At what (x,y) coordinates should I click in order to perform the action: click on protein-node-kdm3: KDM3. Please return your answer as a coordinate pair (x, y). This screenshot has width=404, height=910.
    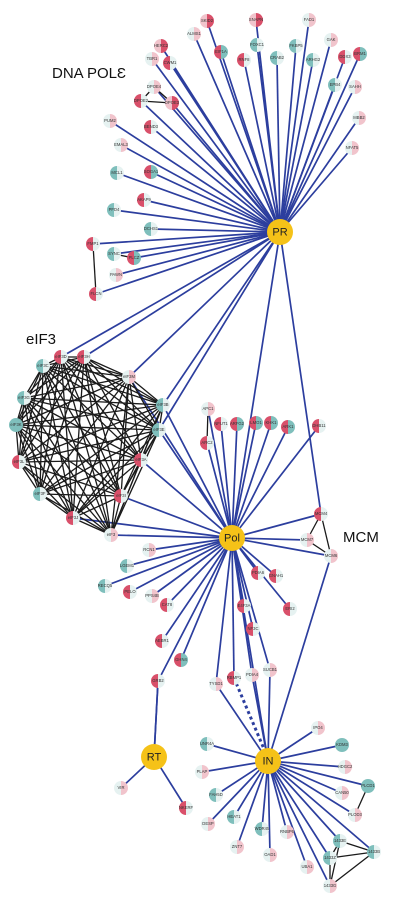
    Looking at the image, I should click on (342, 745).